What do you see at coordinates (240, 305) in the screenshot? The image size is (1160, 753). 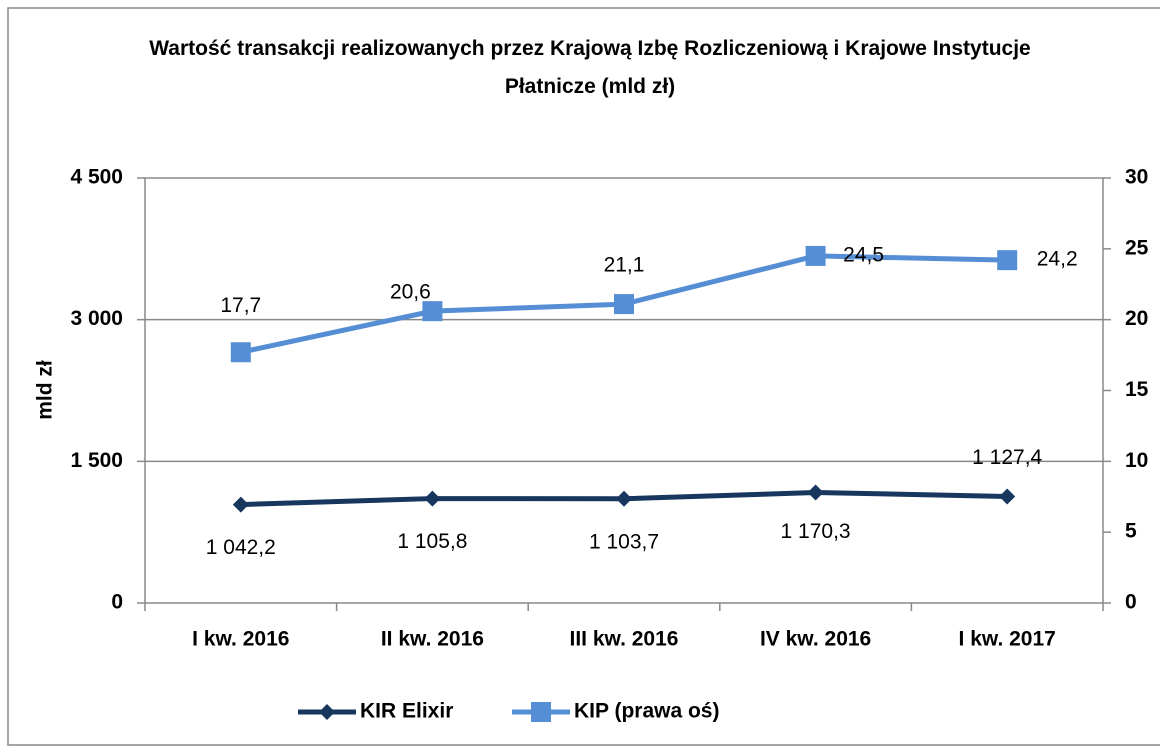 I see `data-label: 17,7` at bounding box center [240, 305].